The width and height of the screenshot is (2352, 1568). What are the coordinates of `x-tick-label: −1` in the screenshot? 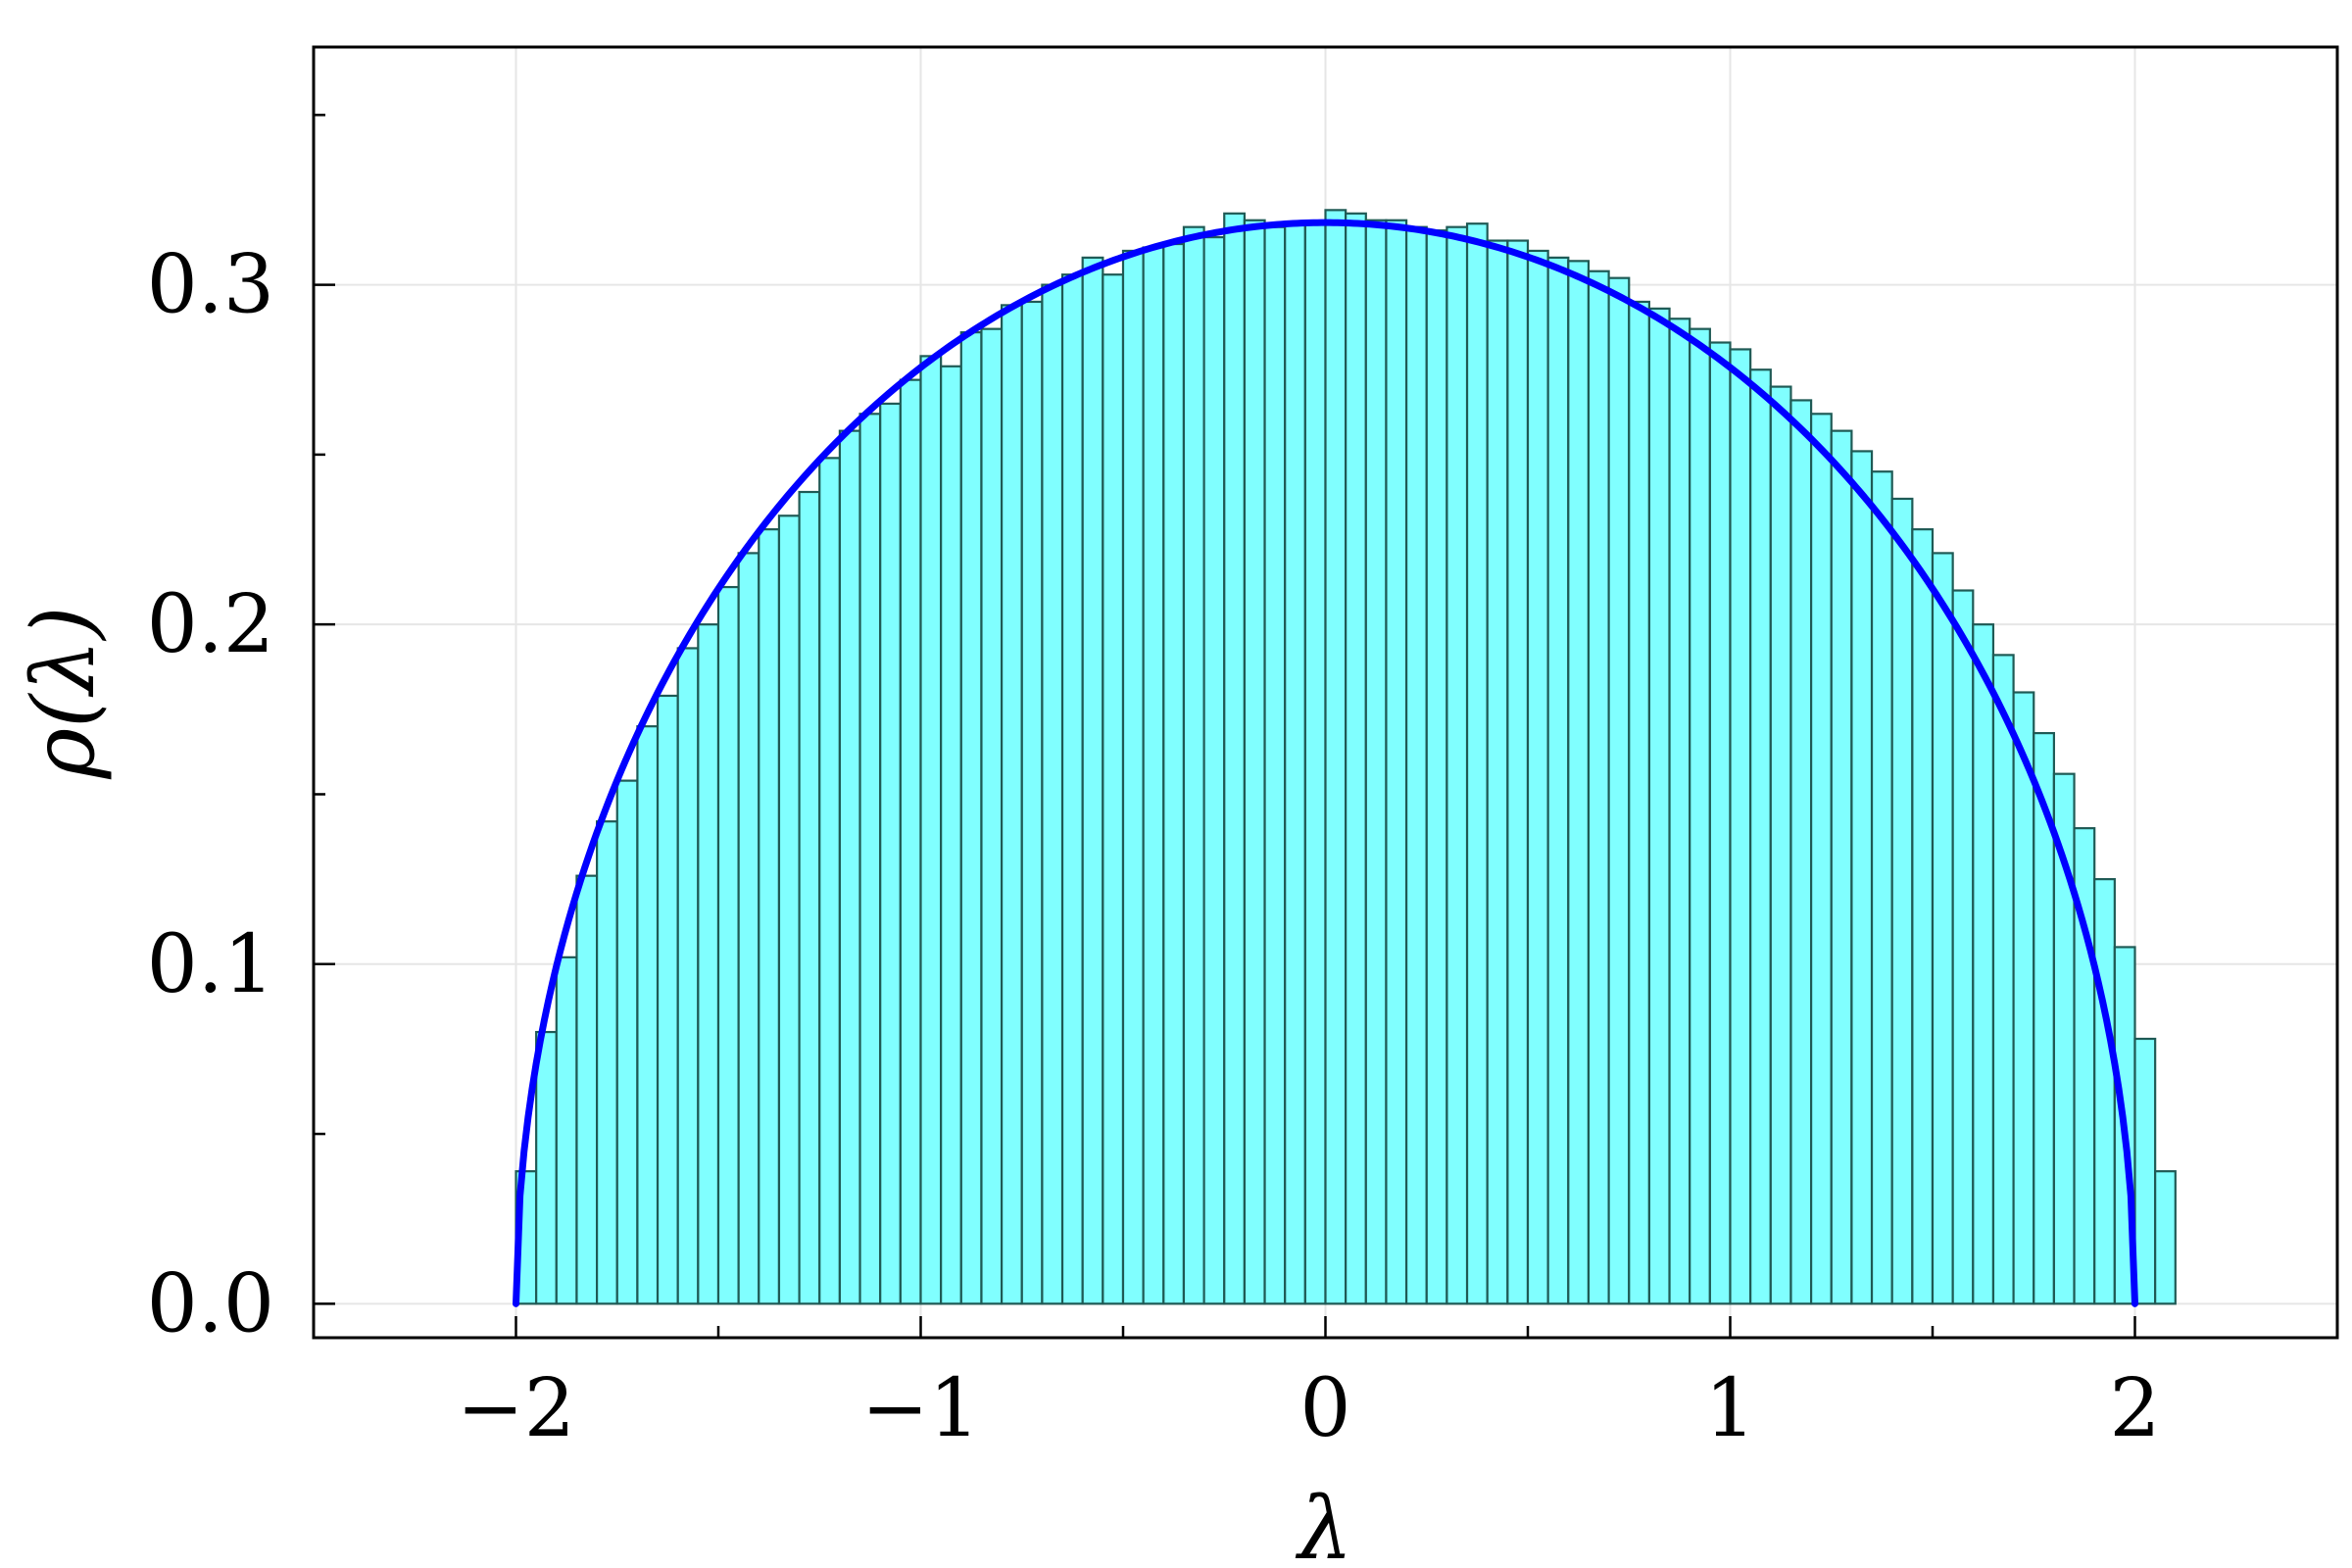 It's located at (920, 1408).